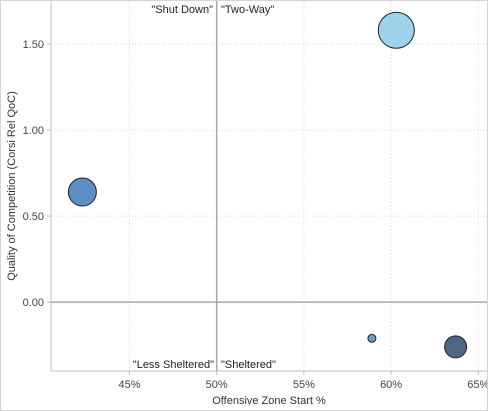 Image resolution: width=488 pixels, height=411 pixels. Describe the element at coordinates (477, 385) in the screenshot. I see `x-tick-label-4: 65%` at that location.